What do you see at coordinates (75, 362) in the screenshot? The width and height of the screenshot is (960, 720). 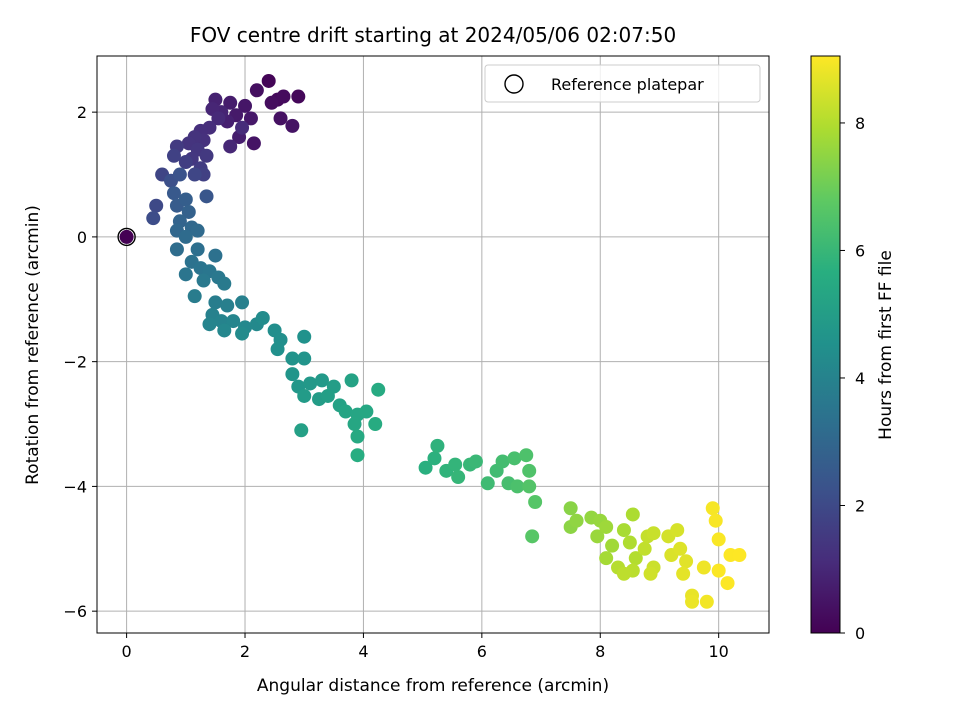 I see `y-tick-label-2: −2` at bounding box center [75, 362].